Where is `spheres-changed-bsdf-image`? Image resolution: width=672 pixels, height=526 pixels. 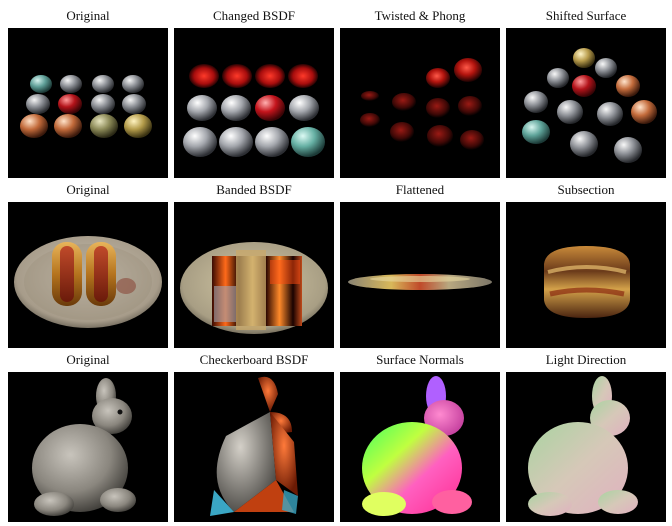 spheres-changed-bsdf-image is located at coordinates (254, 103).